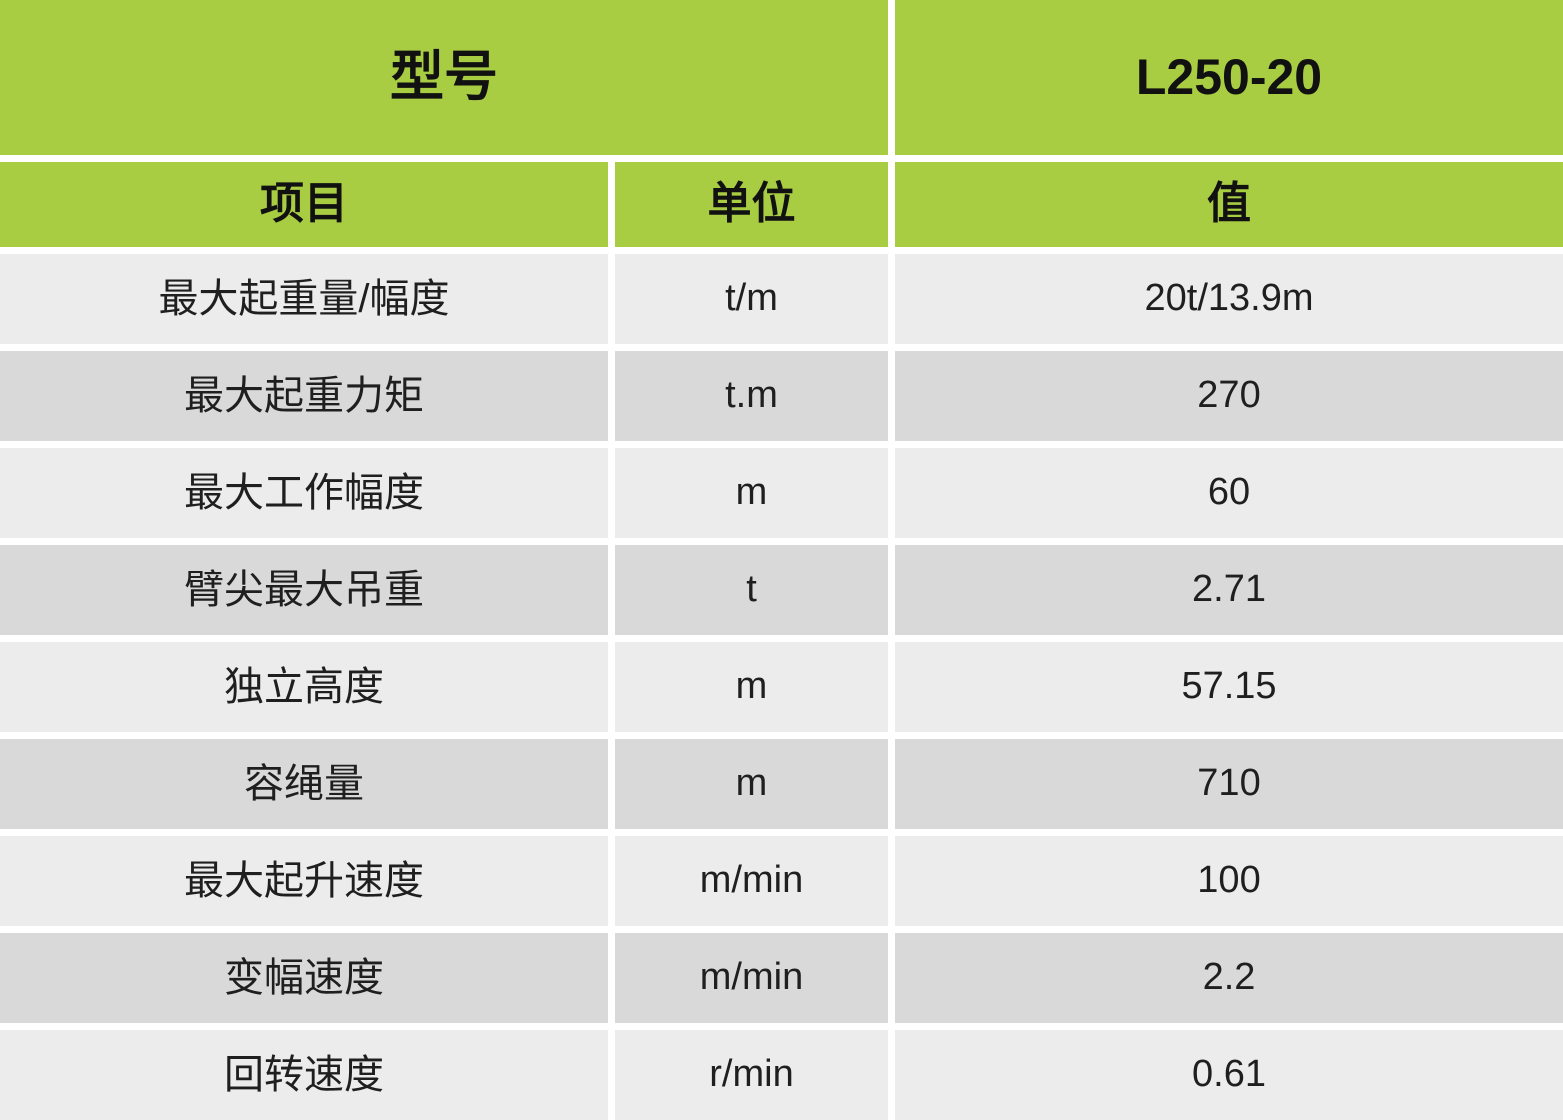 The height and width of the screenshot is (1120, 1563). I want to click on table-row-value: 2.2, so click(1229, 978).